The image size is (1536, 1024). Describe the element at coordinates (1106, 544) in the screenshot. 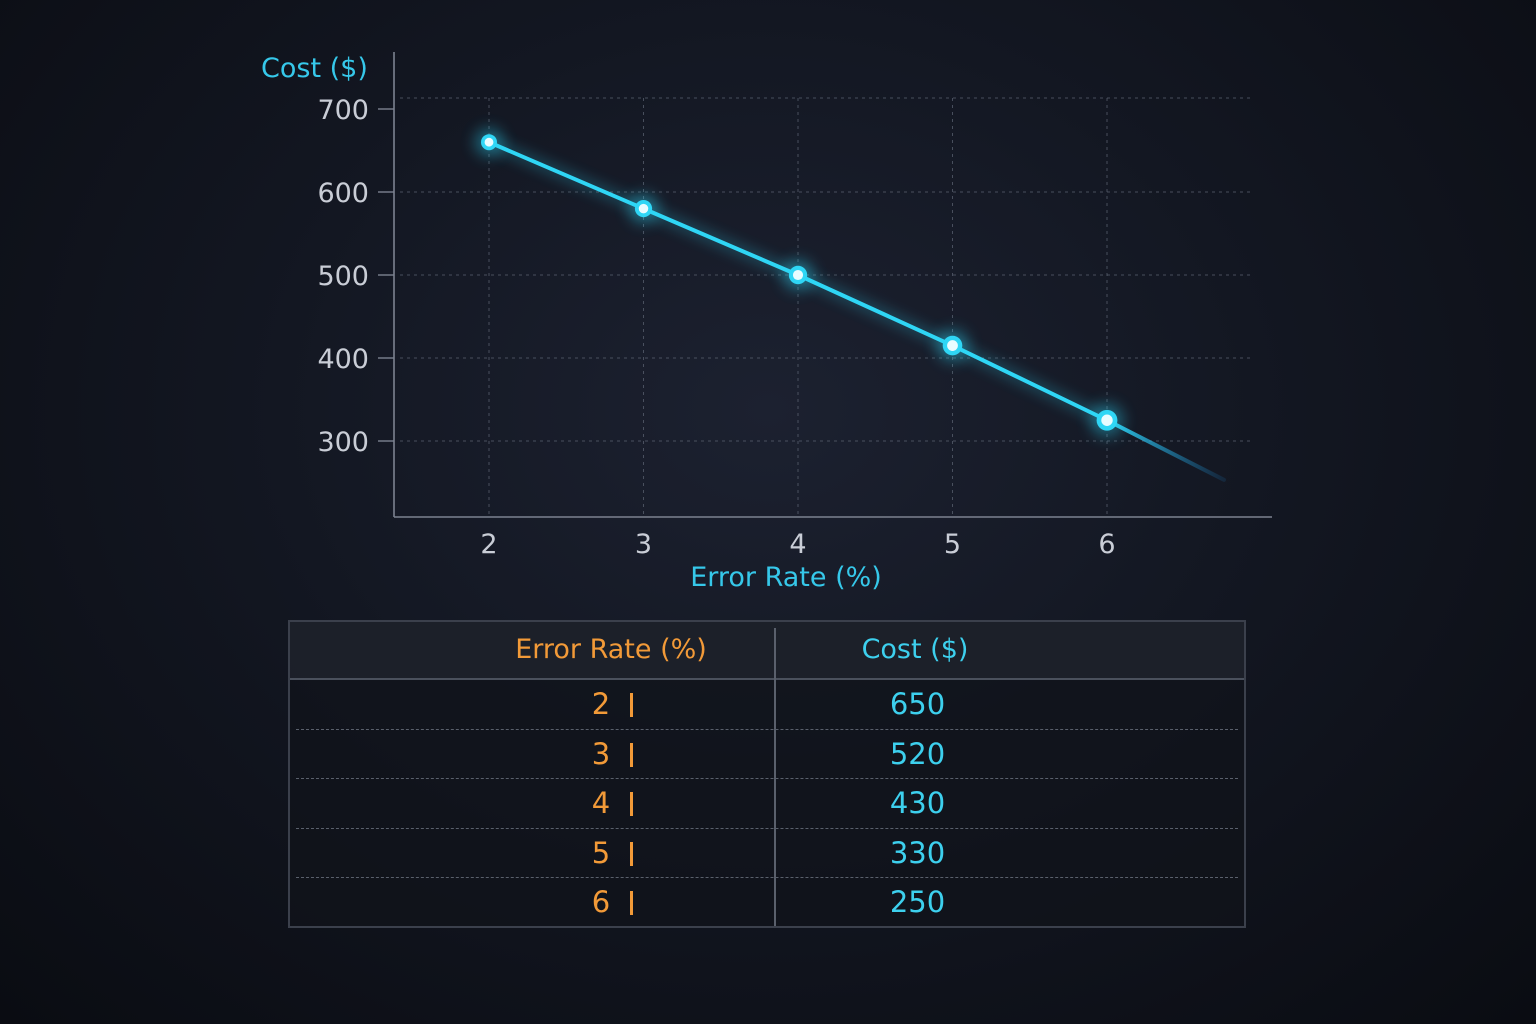

I see `x-tick-label: 6` at that location.